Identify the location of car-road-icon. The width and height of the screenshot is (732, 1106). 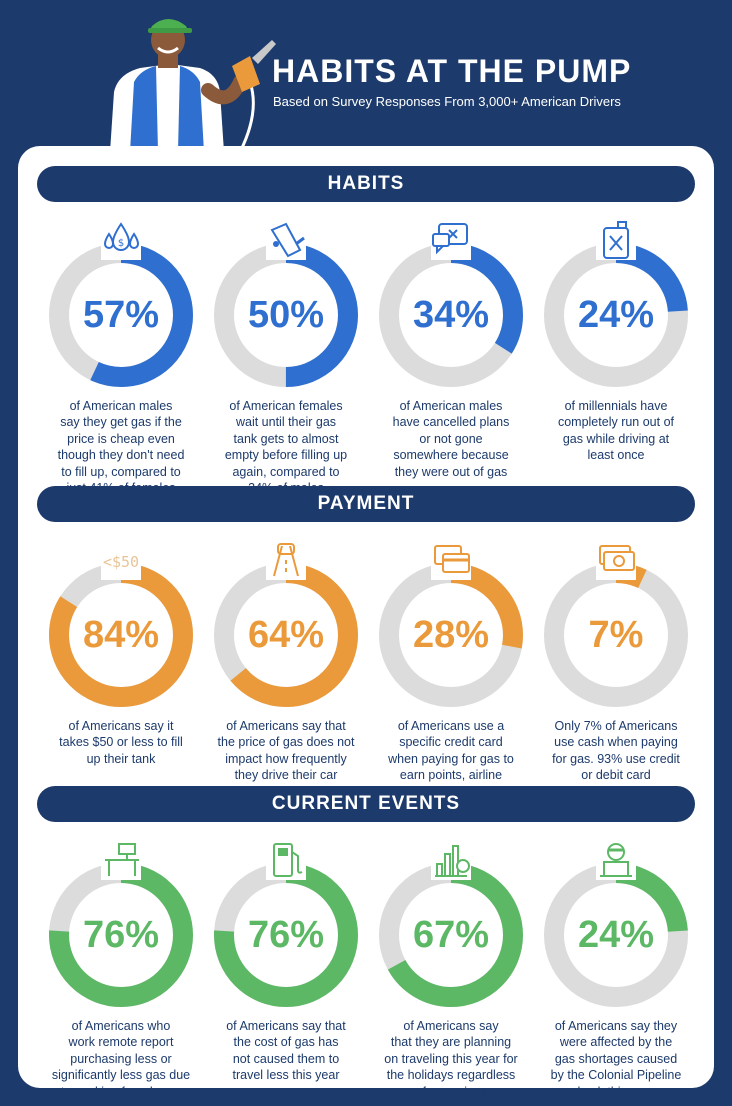
(286, 560).